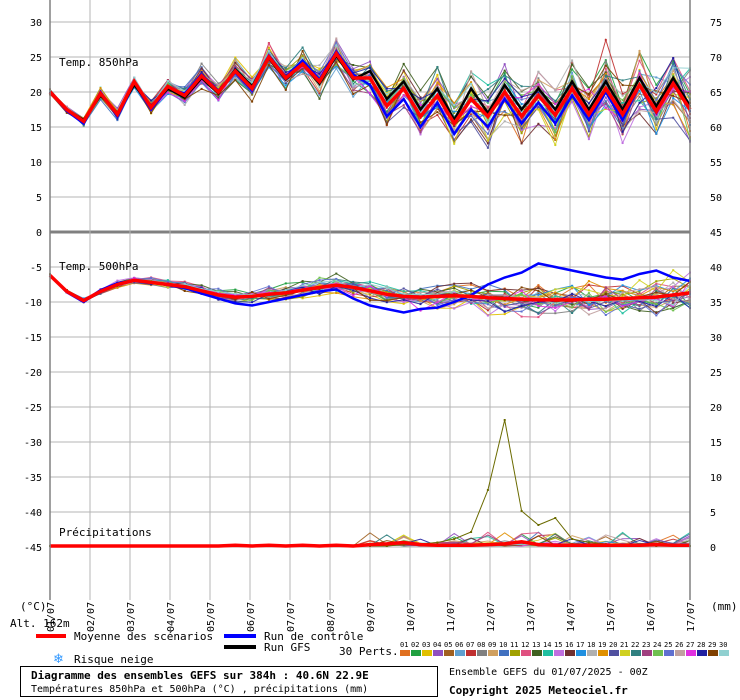 This screenshot has width=740, height=700. What do you see at coordinates (33, 303) in the screenshot?
I see `left-tick-label: -10` at bounding box center [33, 303].